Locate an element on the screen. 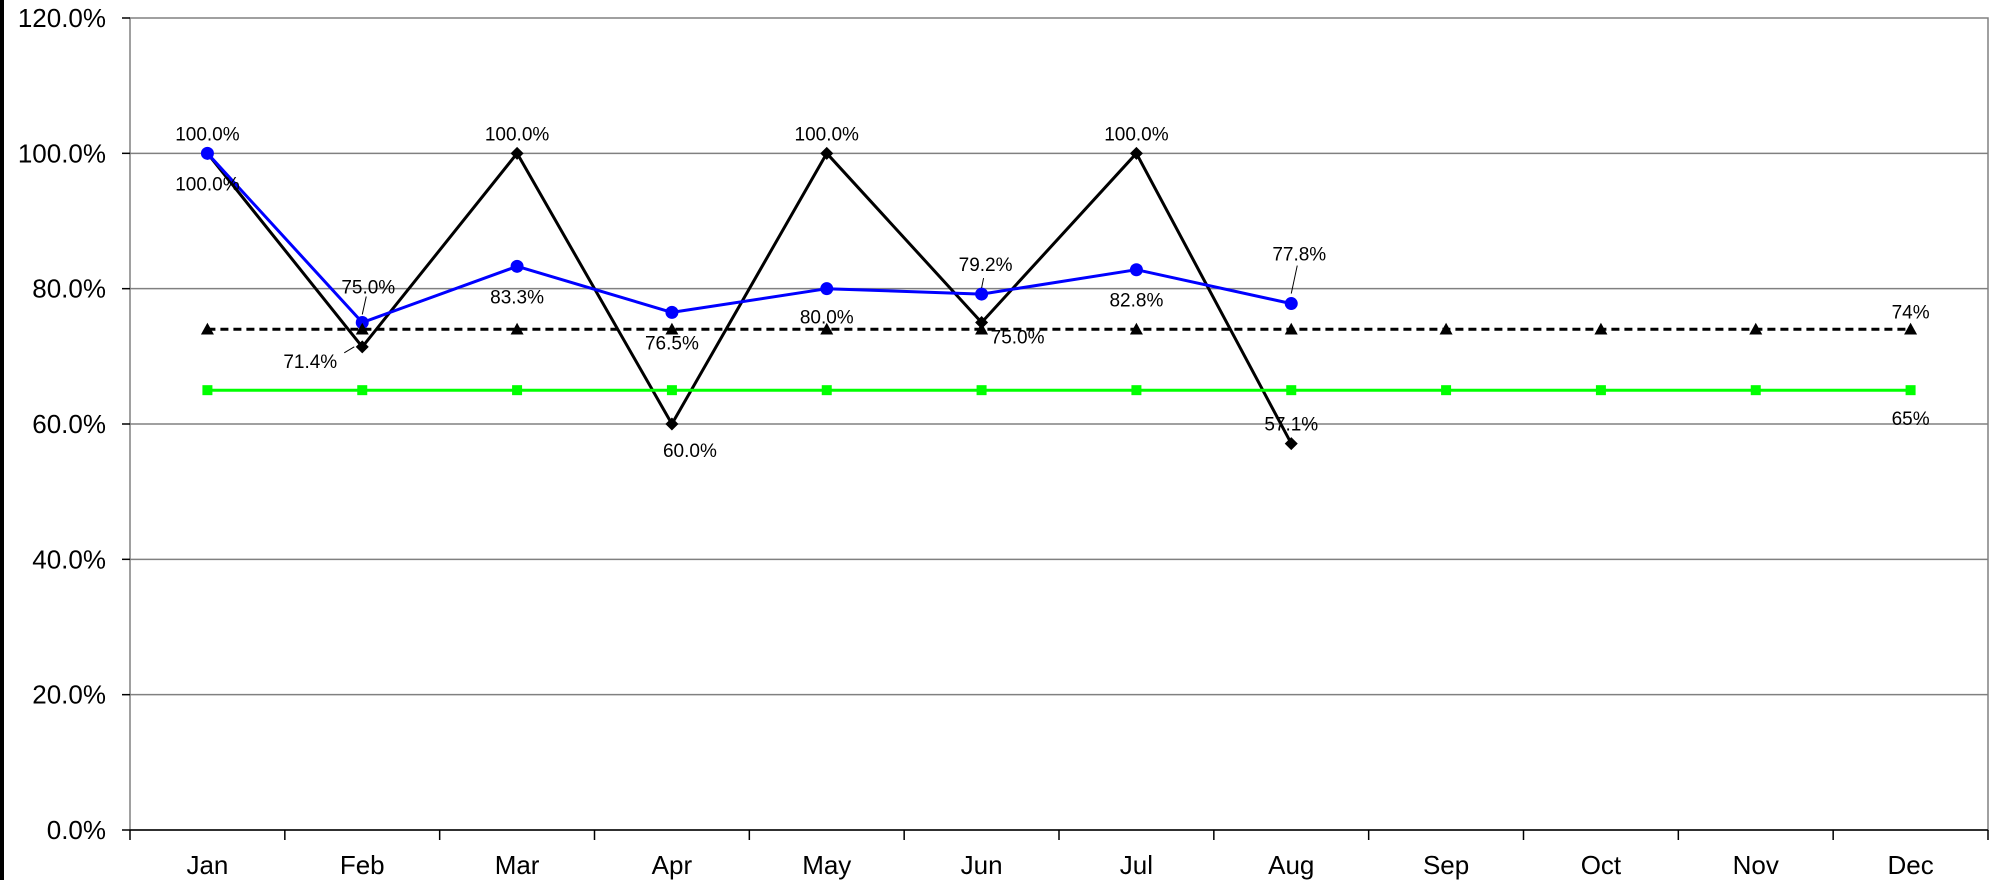  data-label-blue: 77.8% is located at coordinates (1299, 255).